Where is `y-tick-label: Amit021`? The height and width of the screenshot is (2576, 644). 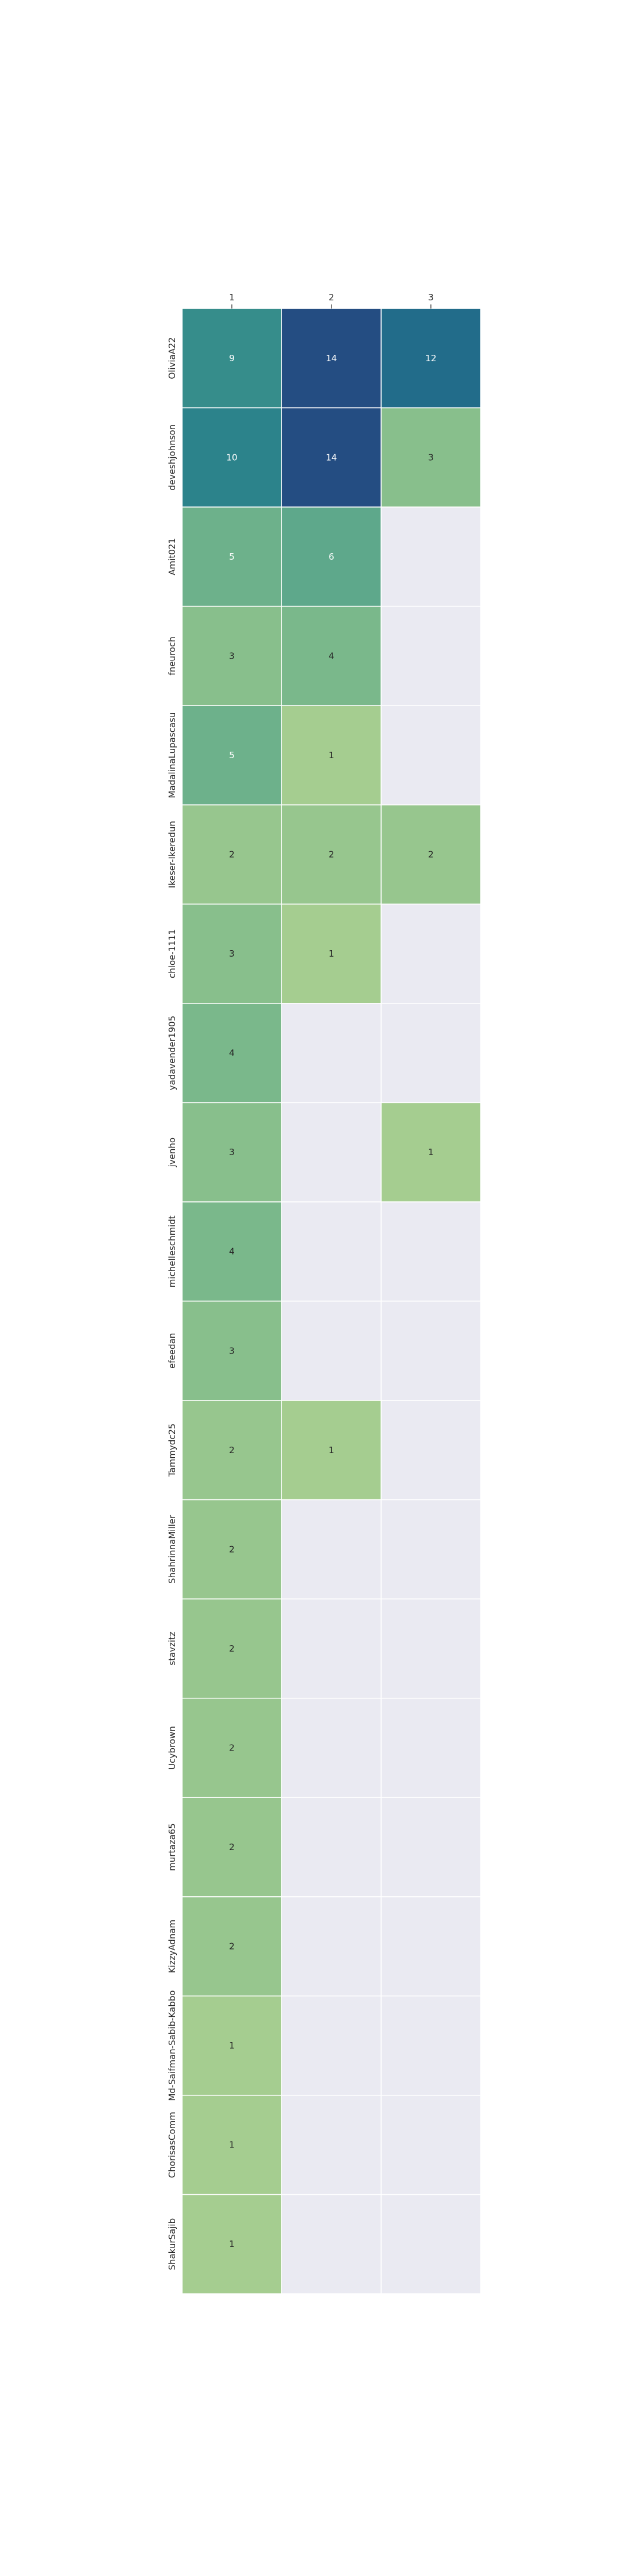 y-tick-label: Amit021 is located at coordinates (172, 557).